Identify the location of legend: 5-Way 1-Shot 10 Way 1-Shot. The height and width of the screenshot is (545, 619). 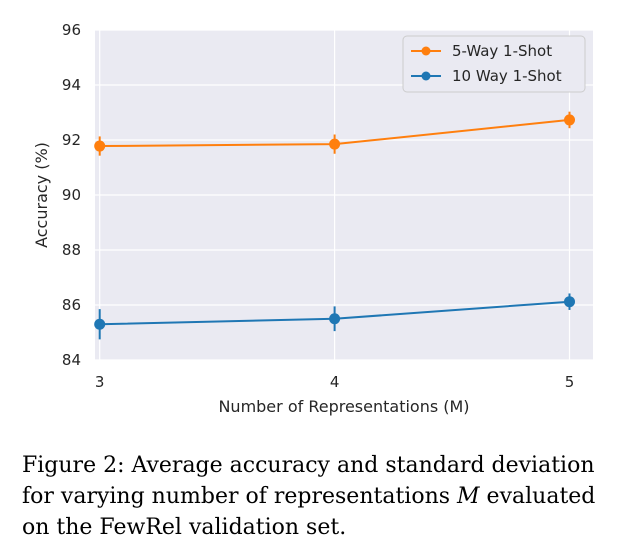
(494, 64).